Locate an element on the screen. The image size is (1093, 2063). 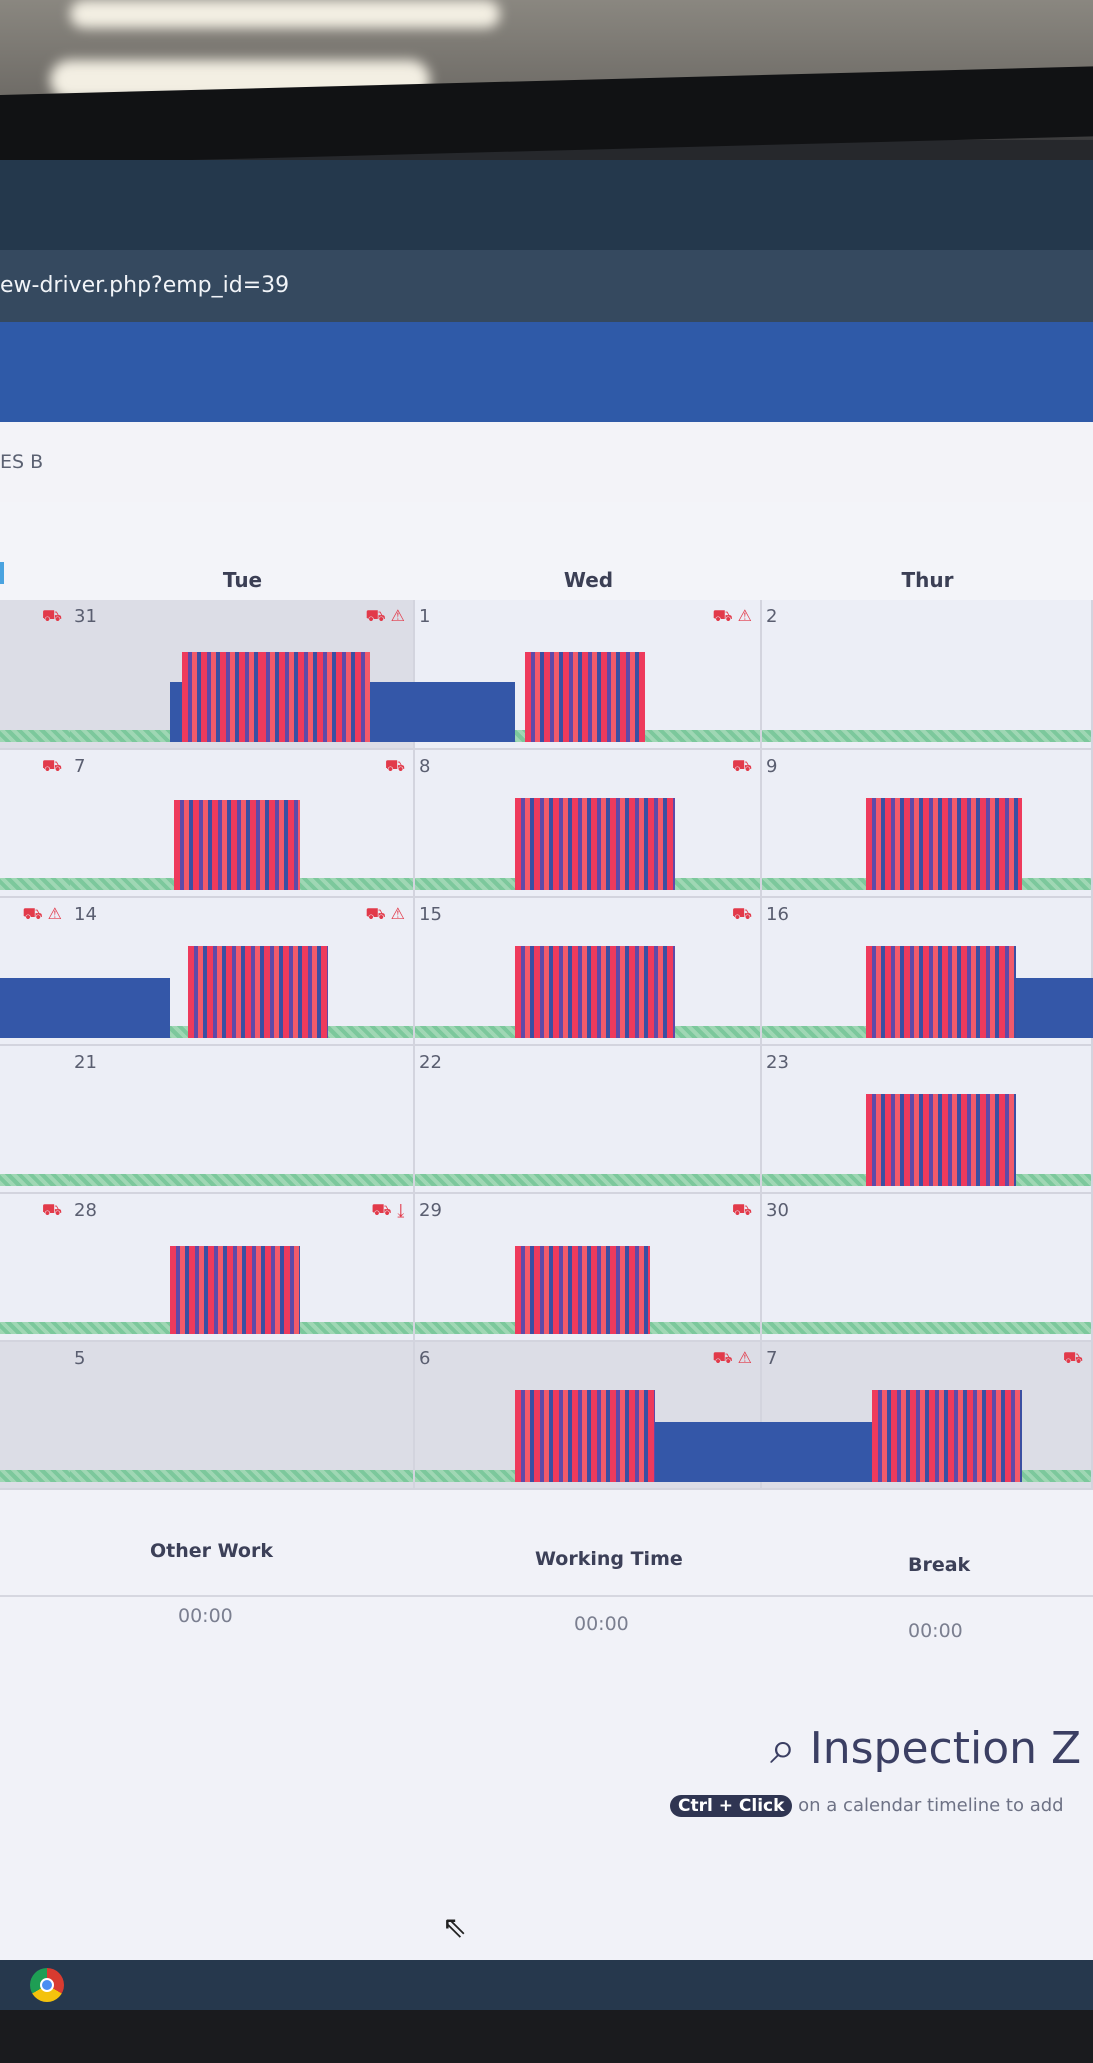
summary-value: 00:00 is located at coordinates (601, 1624).